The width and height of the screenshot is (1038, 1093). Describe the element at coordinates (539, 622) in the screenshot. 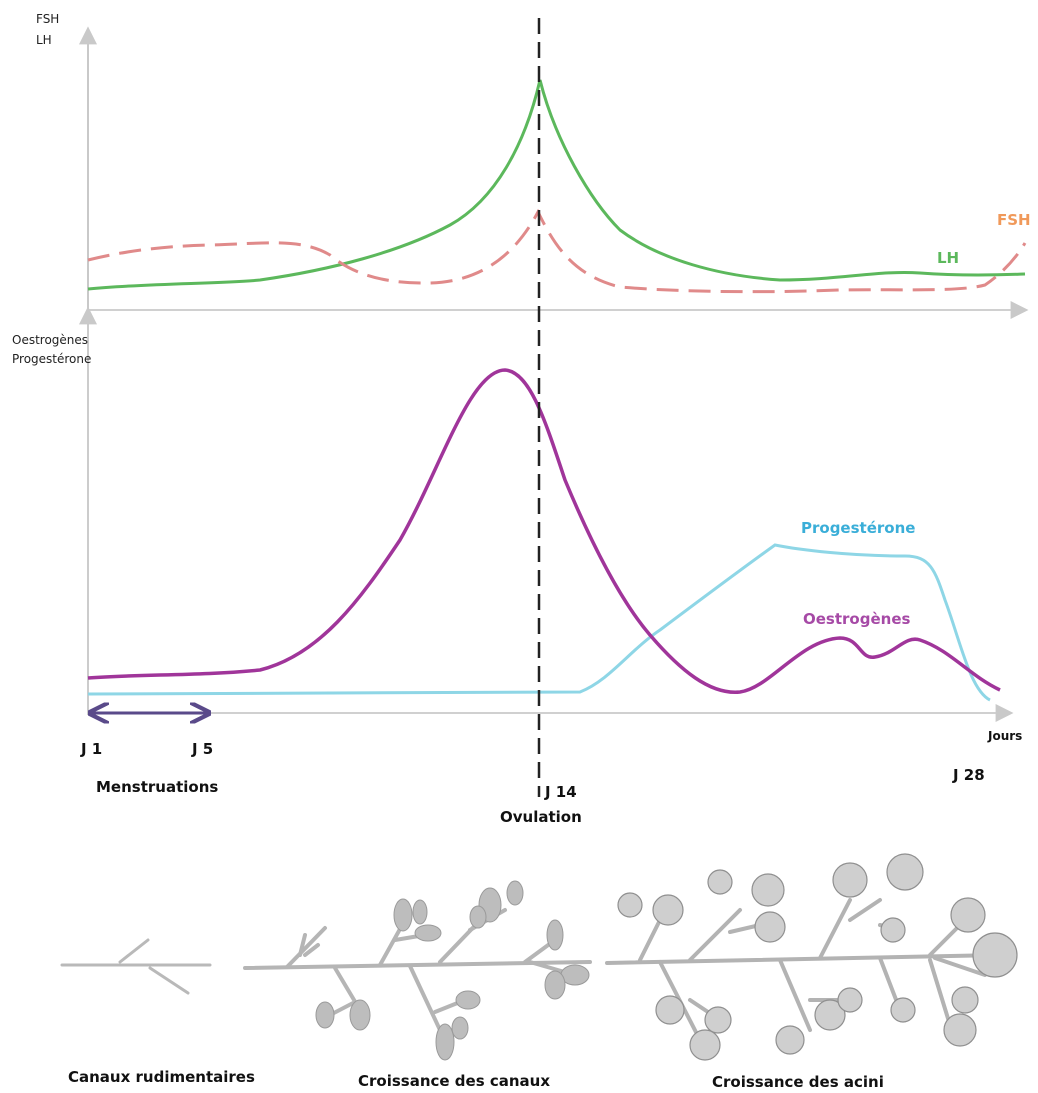

I see `progesterone-curve` at that location.